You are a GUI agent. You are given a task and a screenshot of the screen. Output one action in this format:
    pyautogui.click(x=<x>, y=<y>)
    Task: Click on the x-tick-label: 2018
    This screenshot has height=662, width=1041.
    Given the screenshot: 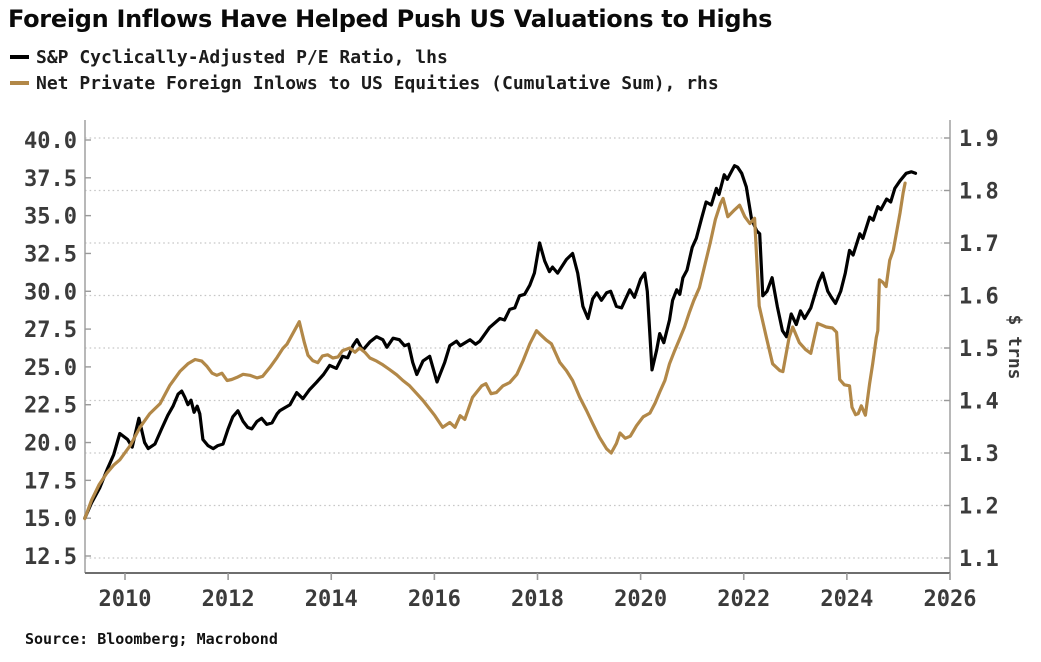 What is the action you would take?
    pyautogui.click(x=537, y=599)
    